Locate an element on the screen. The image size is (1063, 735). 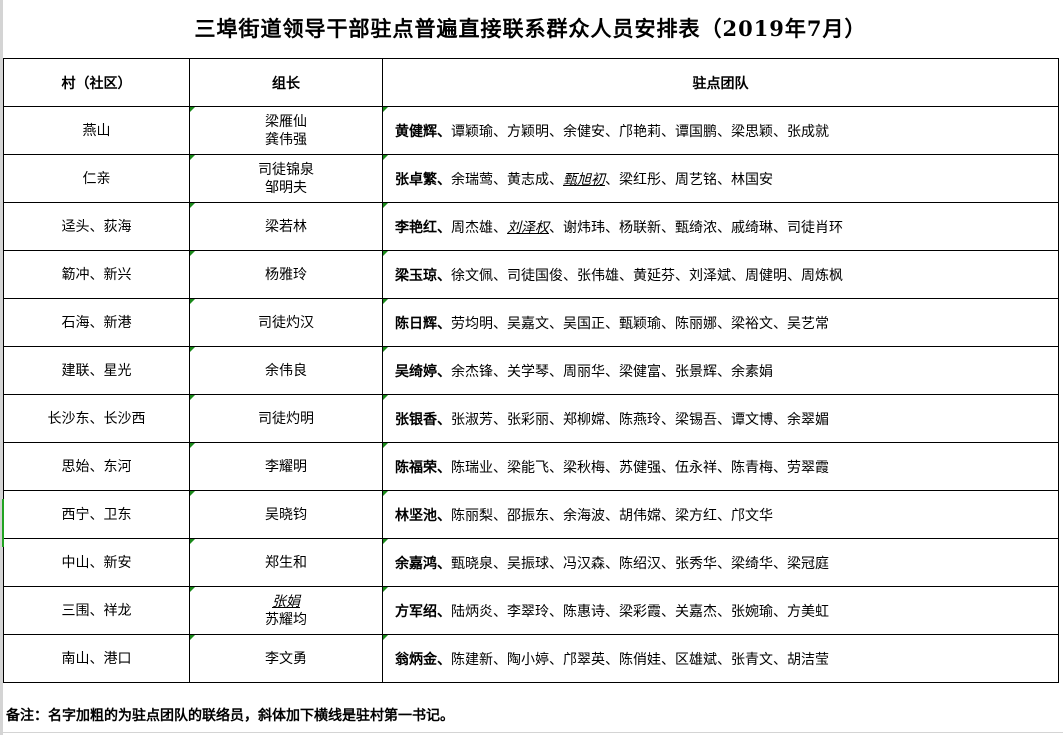
village-cell: 石海、新港 is located at coordinates (96, 322).